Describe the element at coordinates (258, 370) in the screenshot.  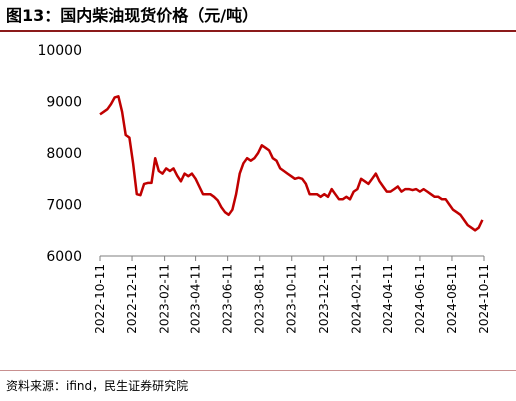
I see `footer-divider` at that location.